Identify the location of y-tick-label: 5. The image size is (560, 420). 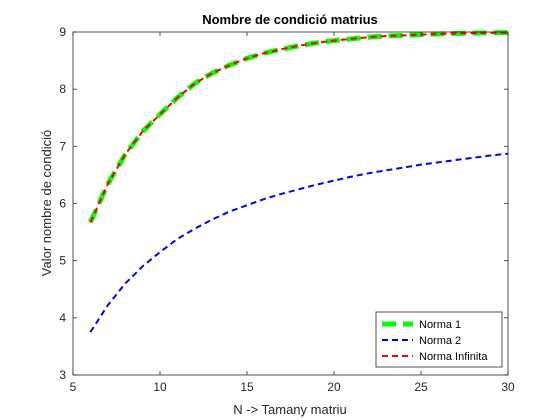
(62, 261).